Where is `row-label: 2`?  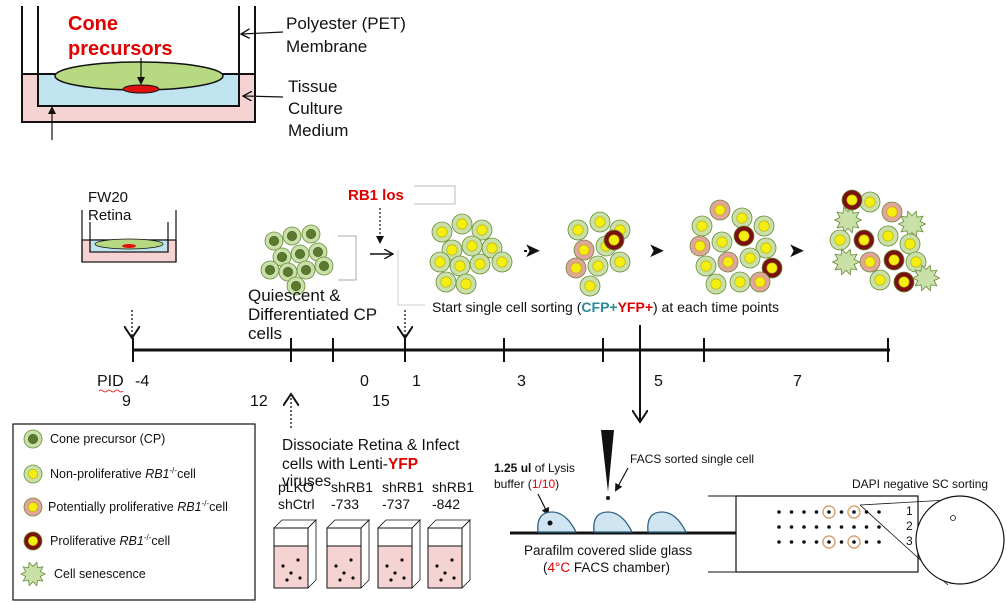 row-label: 2 is located at coordinates (909, 526).